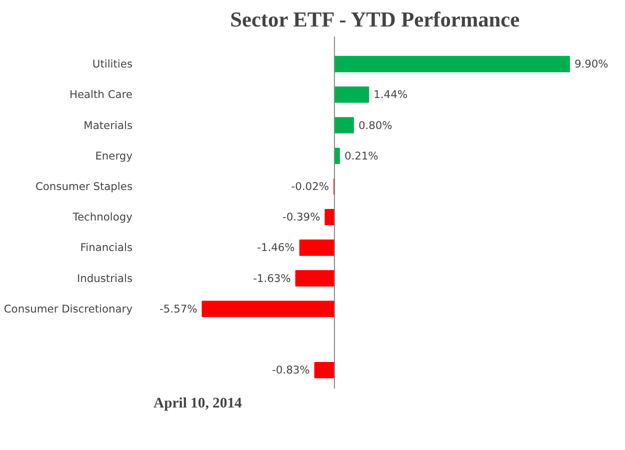 The image size is (625, 450). What do you see at coordinates (291, 370) in the screenshot?
I see `data-label: -0.83%` at bounding box center [291, 370].